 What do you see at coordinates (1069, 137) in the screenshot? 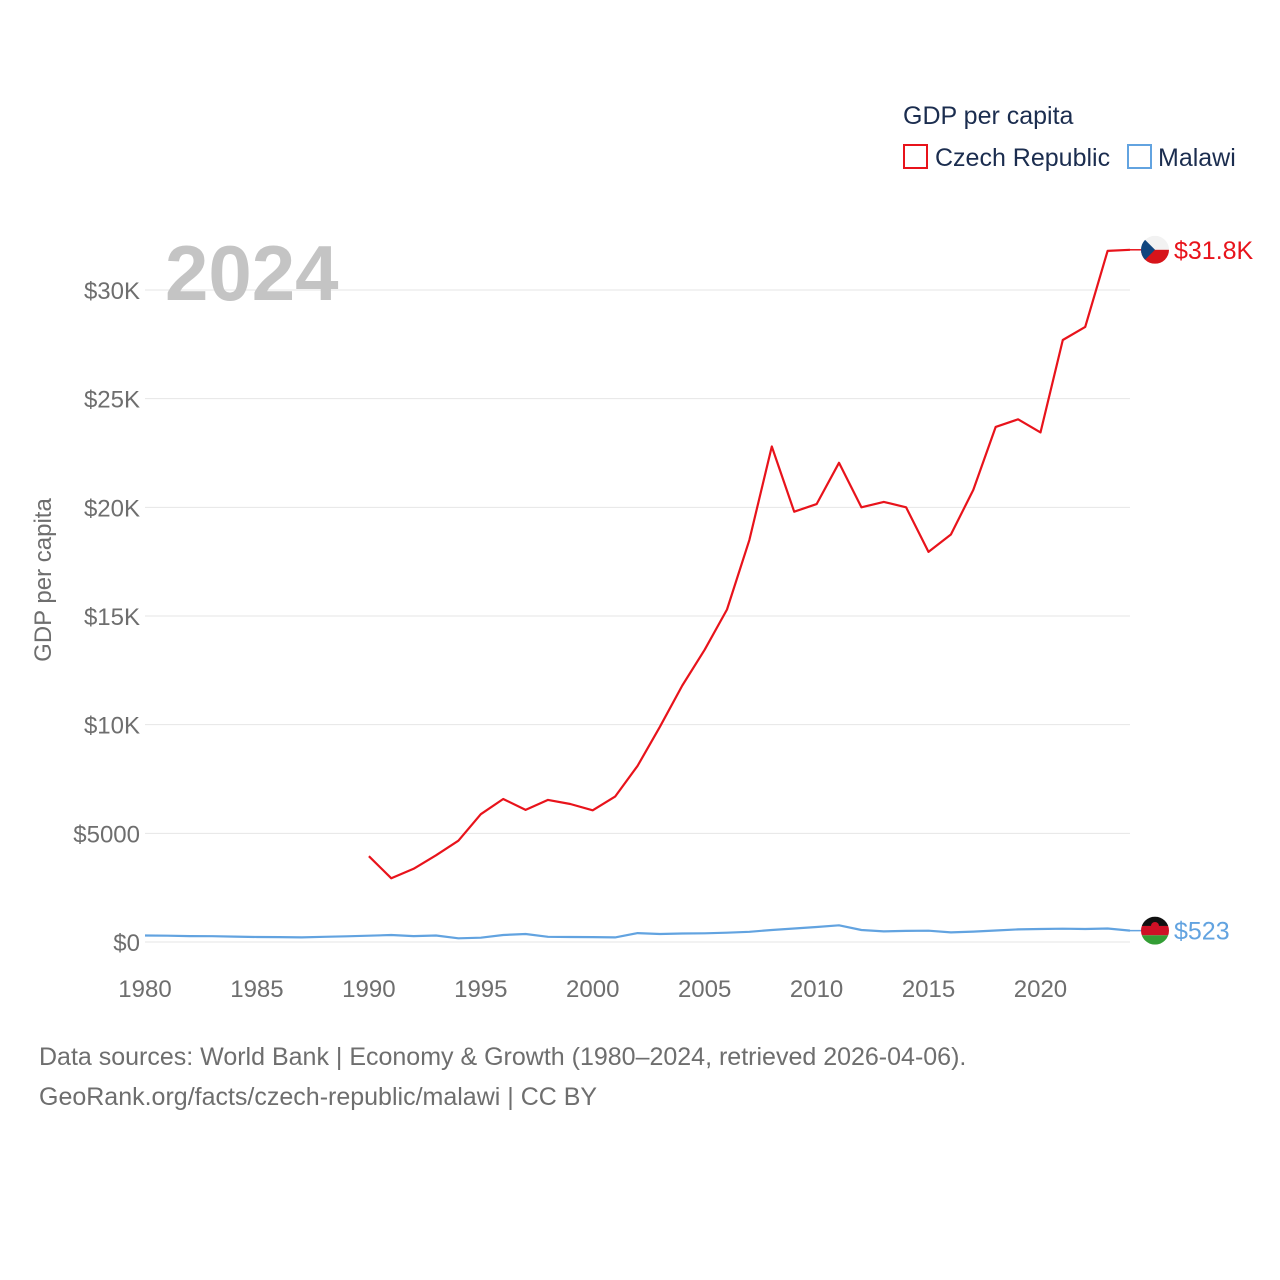
I see `legend: GDP per capita Czech Republic Malawi` at bounding box center [1069, 137].